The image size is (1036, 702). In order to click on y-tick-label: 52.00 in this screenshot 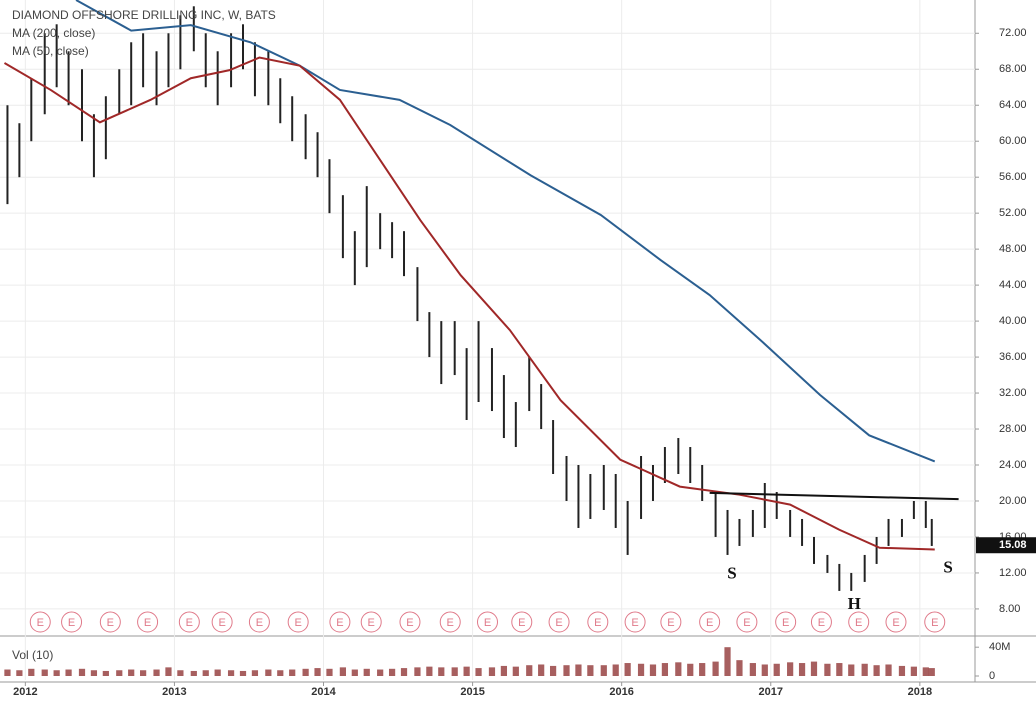, I will do `click(1013, 213)`.